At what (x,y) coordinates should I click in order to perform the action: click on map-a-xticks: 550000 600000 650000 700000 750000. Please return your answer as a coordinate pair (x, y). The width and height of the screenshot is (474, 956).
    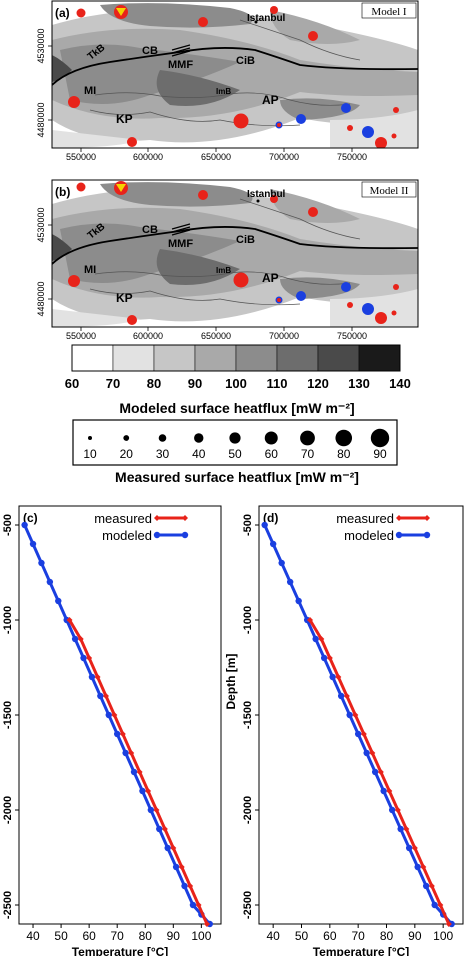
    Looking at the image, I should click on (216, 157).